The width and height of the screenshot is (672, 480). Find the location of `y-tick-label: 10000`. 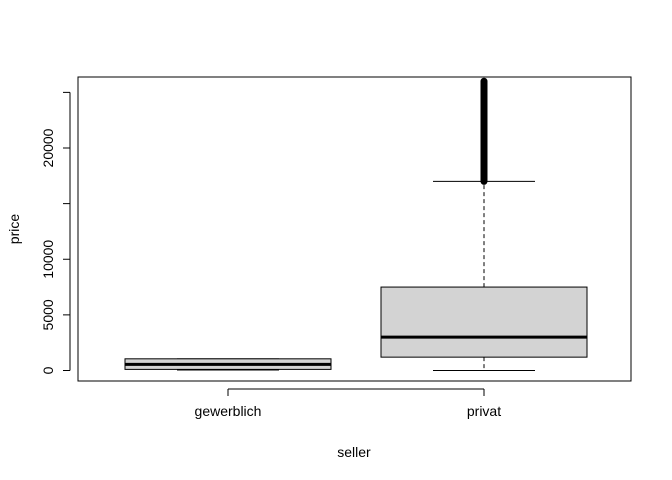

y-tick-label: 10000 is located at coordinates (48, 259).